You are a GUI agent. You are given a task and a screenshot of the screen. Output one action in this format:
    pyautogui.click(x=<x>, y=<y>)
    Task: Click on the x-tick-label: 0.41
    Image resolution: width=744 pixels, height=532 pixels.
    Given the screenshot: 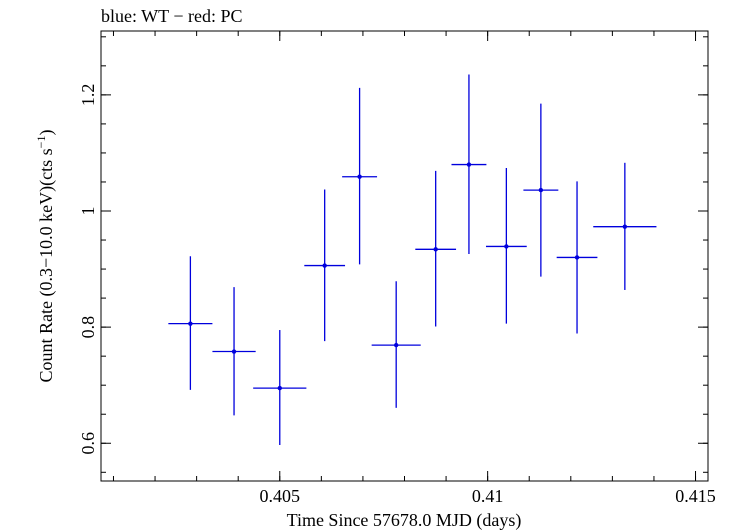 What is the action you would take?
    pyautogui.click(x=488, y=496)
    